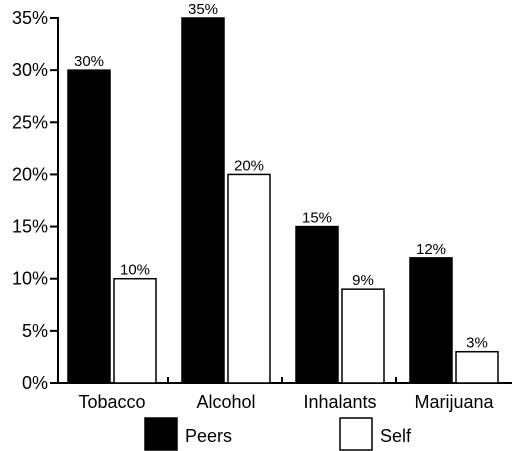 This screenshot has width=512, height=451. Describe the element at coordinates (135, 270) in the screenshot. I see `data-label-self-tobacco: 10%` at that location.